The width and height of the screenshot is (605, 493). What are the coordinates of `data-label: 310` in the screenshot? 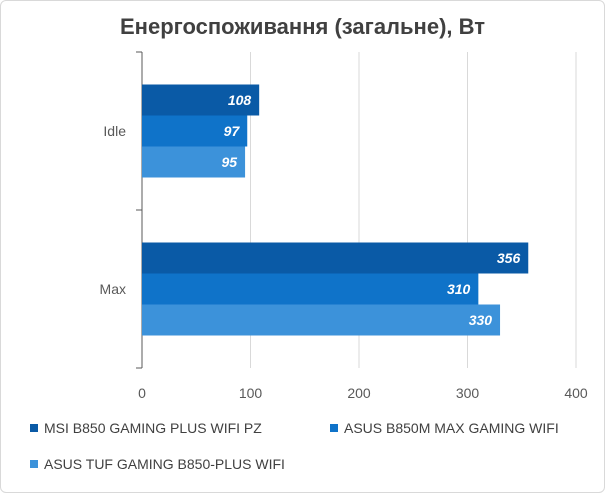 It's located at (459, 289).